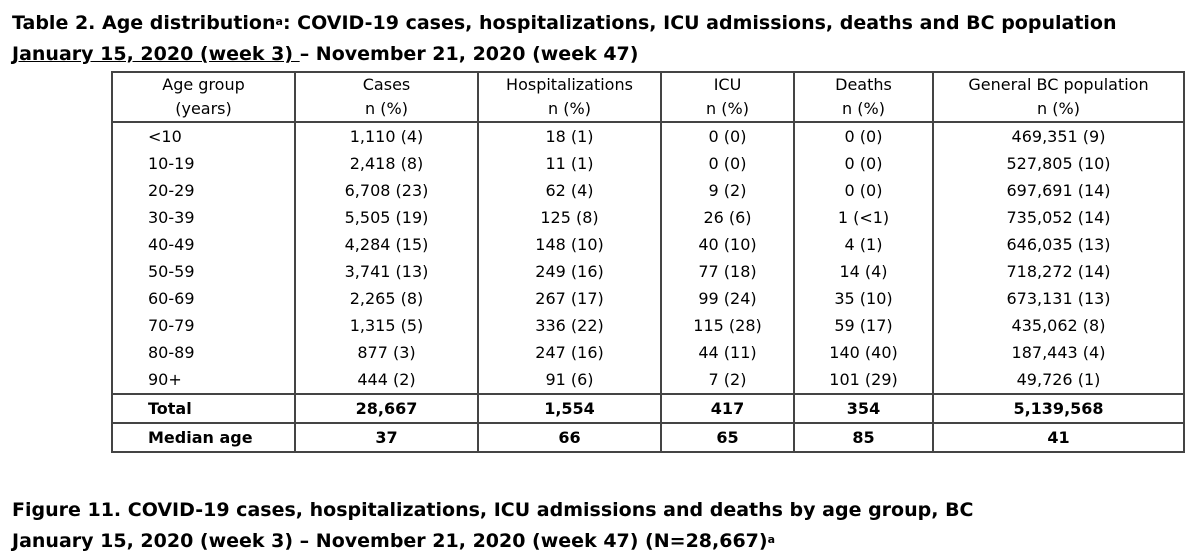  I want to click on table-cell: 1,110 (4), so click(386, 136).